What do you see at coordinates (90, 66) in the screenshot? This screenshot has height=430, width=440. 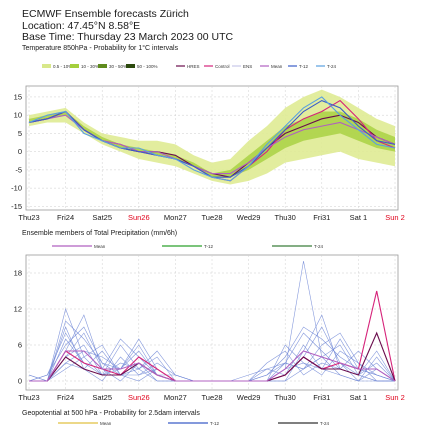 I see `legend-label-1: 10 - 30%` at bounding box center [90, 66].